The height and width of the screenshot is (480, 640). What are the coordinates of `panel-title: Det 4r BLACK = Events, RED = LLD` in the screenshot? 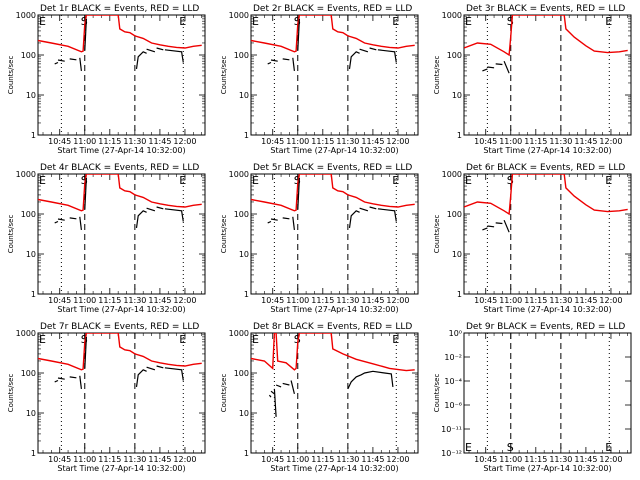 It's located at (119, 168).